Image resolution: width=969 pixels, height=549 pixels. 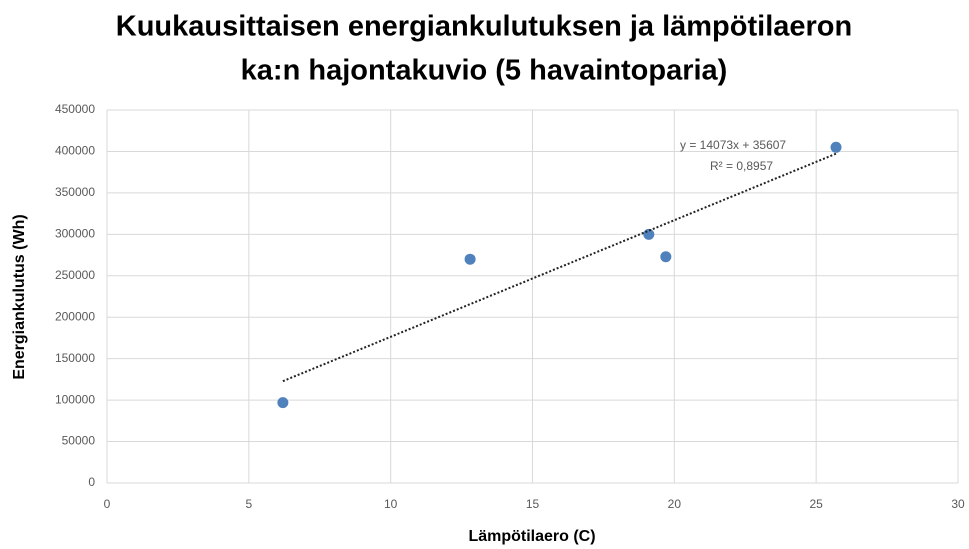 What do you see at coordinates (75, 316) in the screenshot?
I see `y-tick-label: 200000` at bounding box center [75, 316].